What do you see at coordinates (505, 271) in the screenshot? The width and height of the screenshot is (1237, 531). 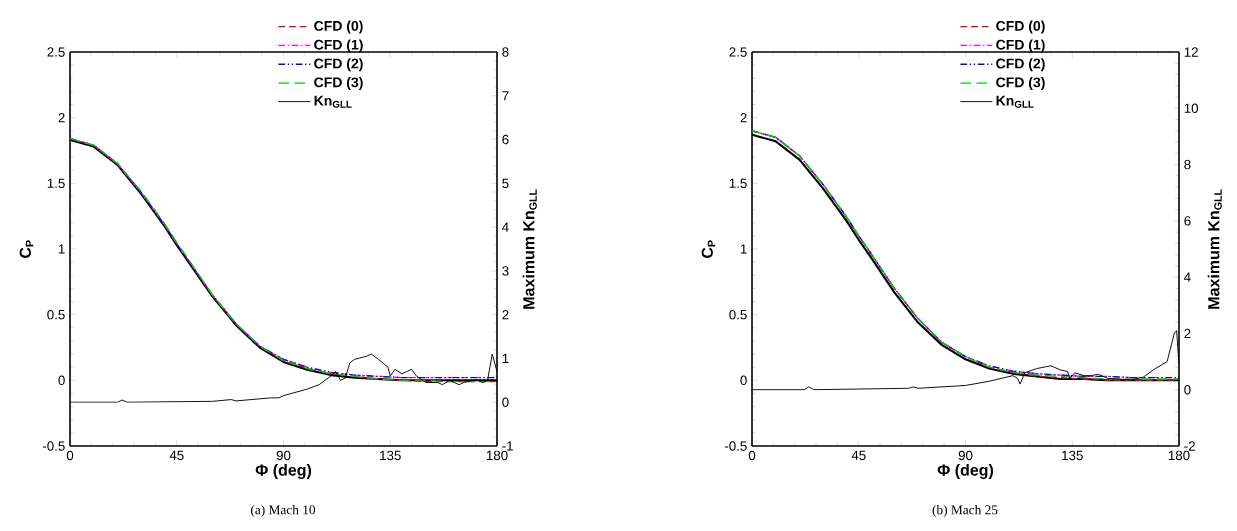 I see `y2-tick-label: 3` at bounding box center [505, 271].